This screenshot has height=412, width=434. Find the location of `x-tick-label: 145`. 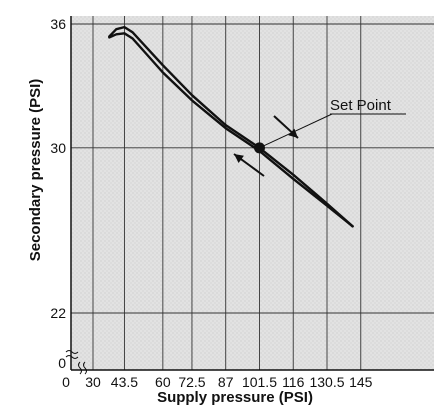

x-tick-label: 145 is located at coordinates (361, 382).